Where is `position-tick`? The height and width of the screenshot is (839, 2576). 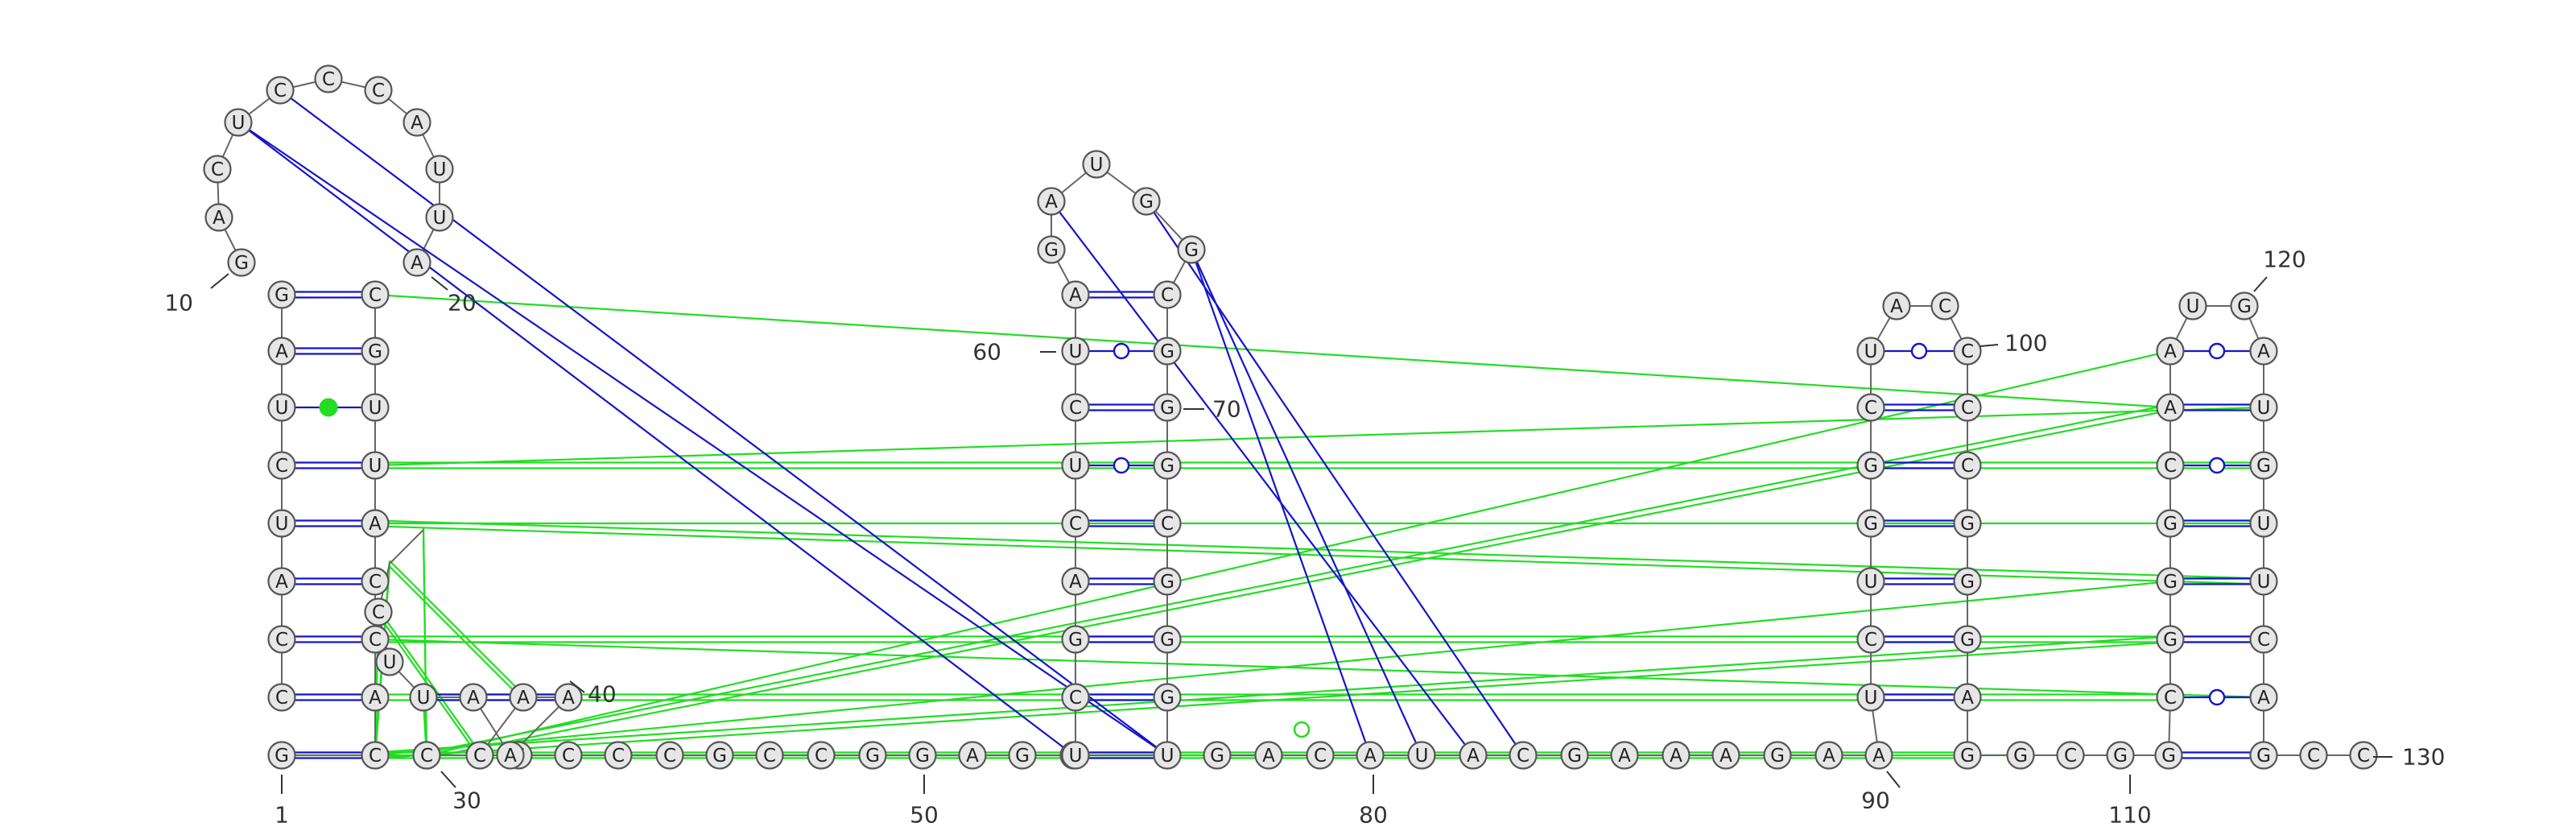 position-tick is located at coordinates (1893, 779).